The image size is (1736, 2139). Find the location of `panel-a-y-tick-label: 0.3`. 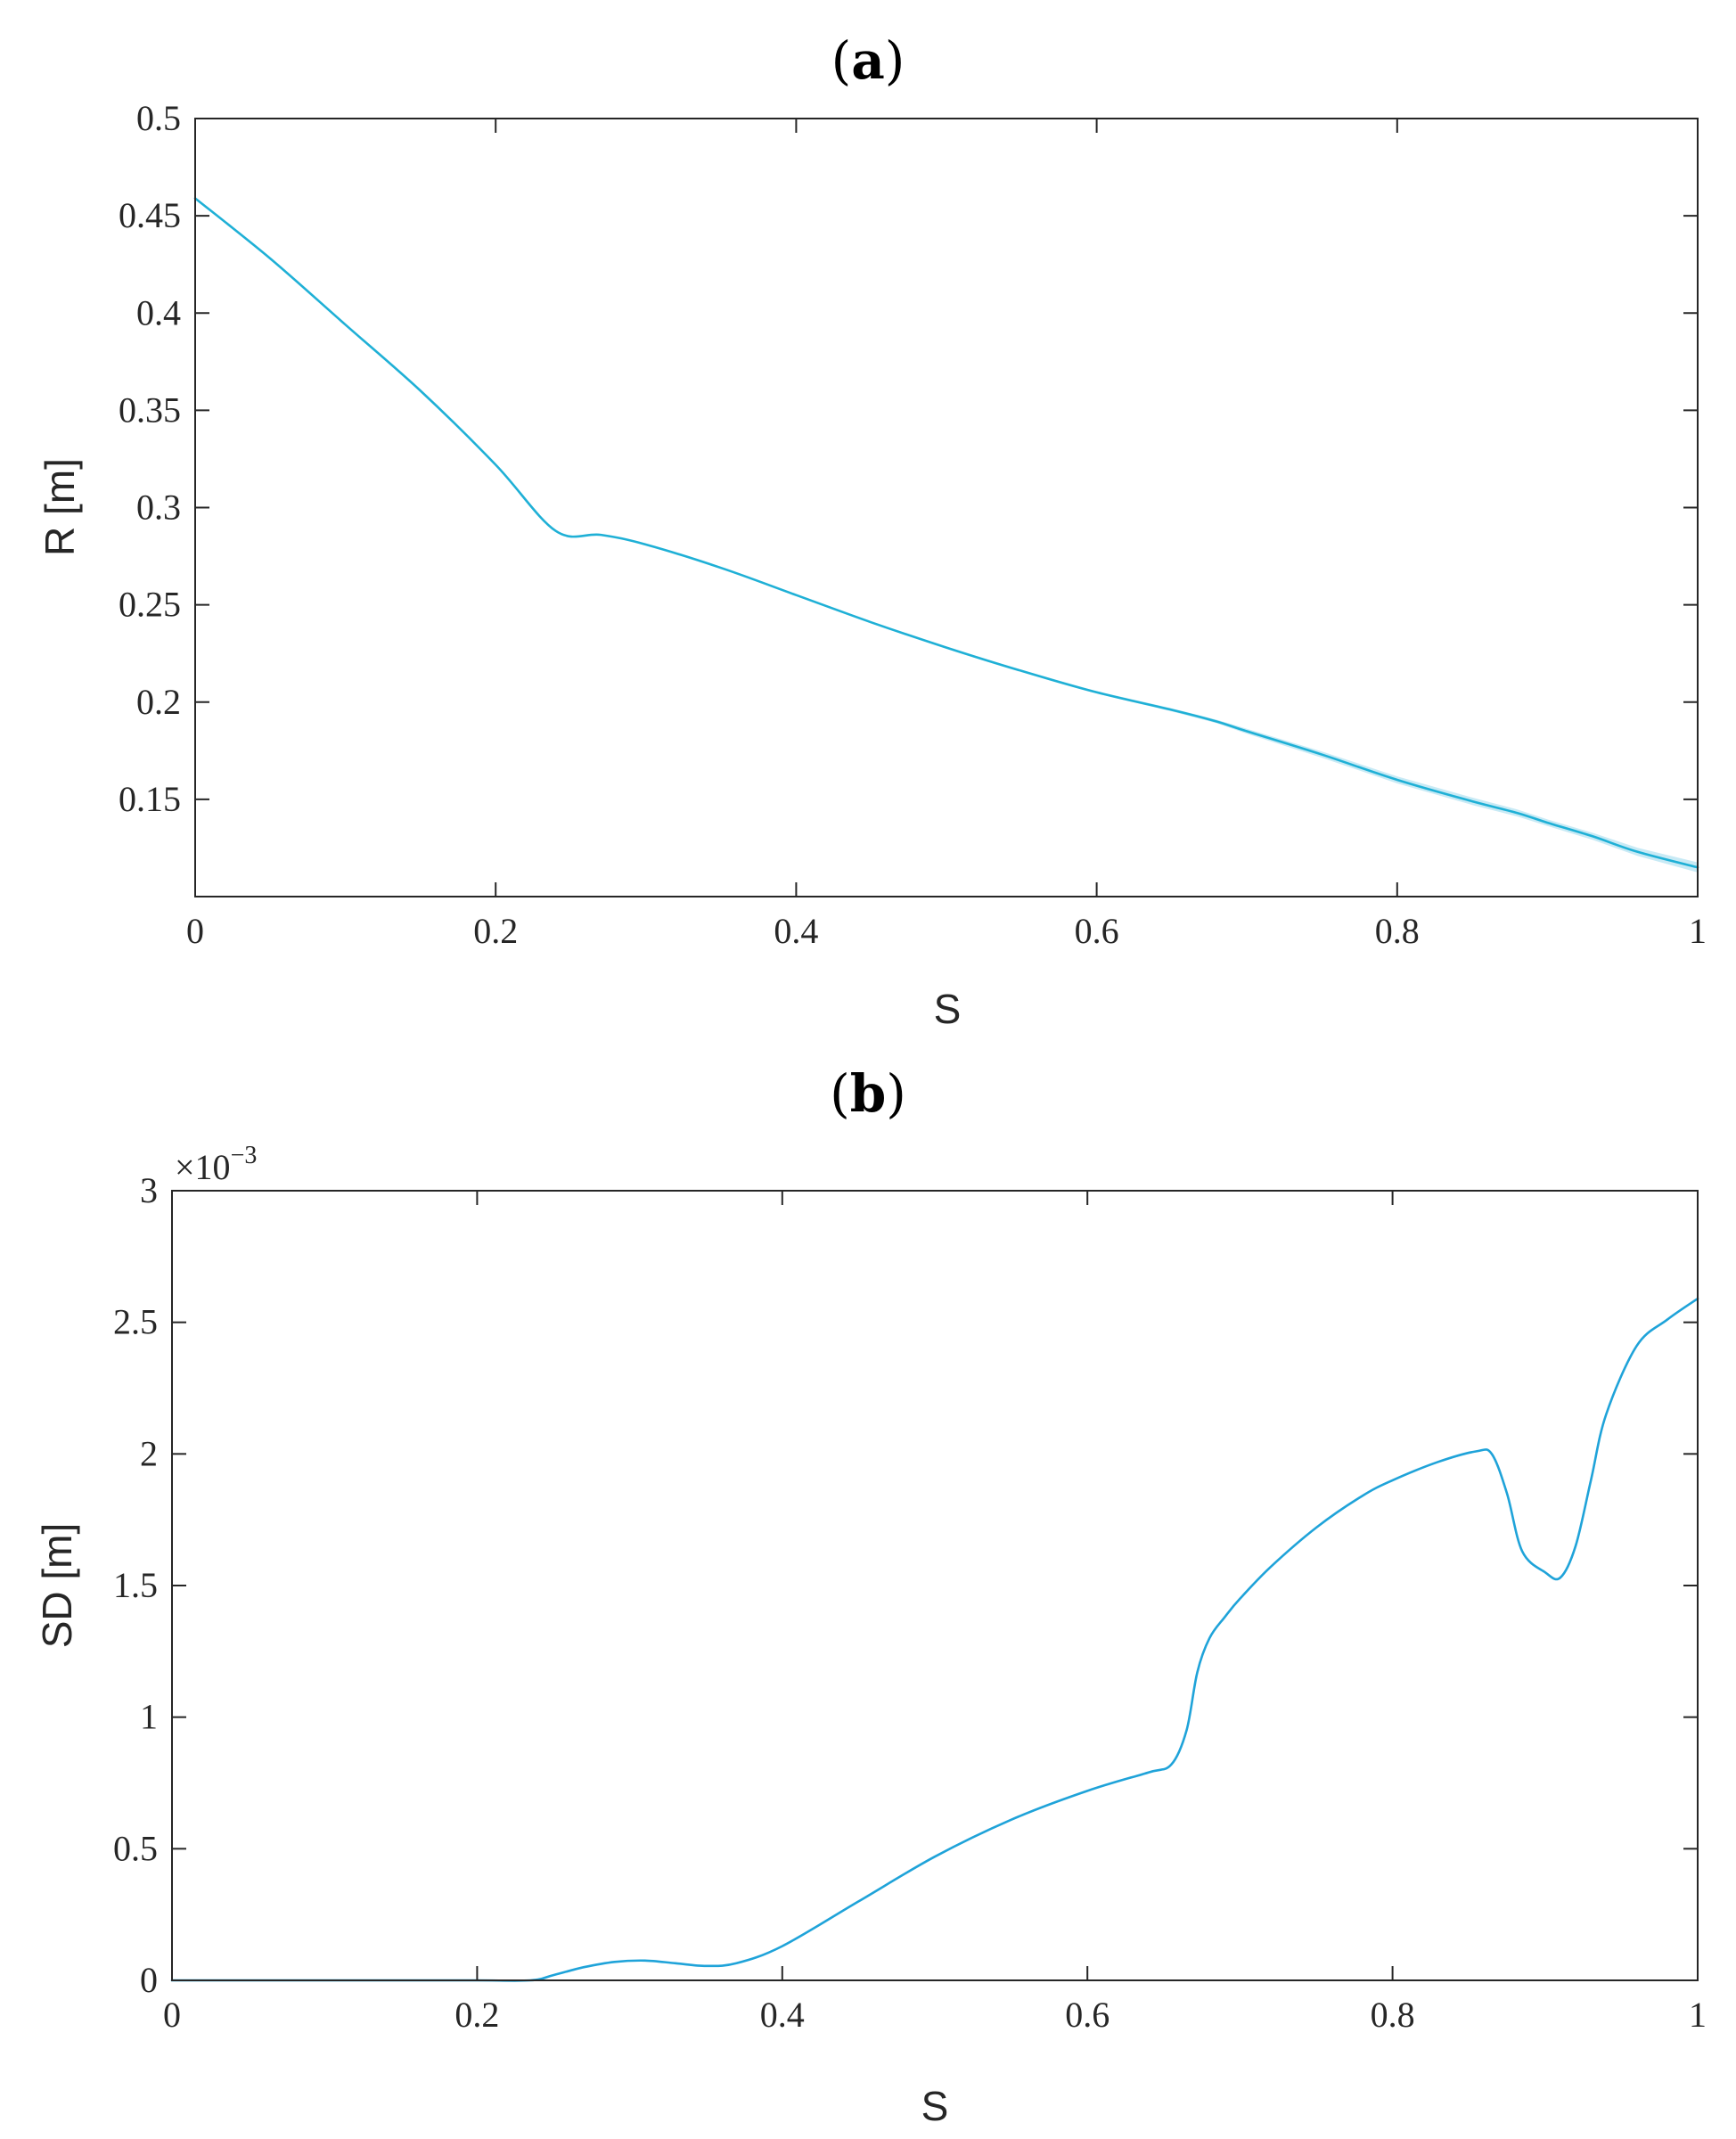

panel-a-y-tick-label: 0.3 is located at coordinates (159, 508).